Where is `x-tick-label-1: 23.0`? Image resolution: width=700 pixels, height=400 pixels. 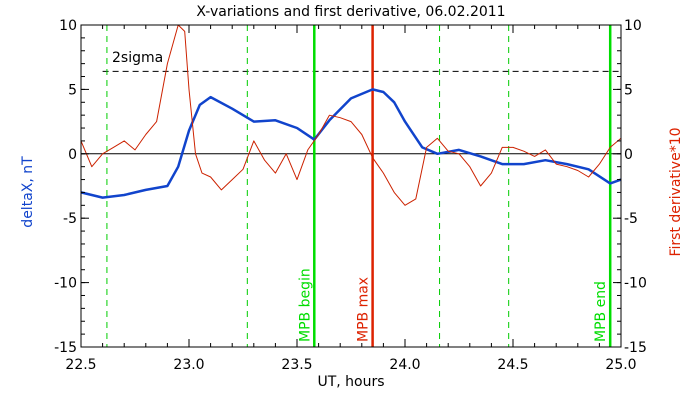
x-tick-label-1: 23.0 is located at coordinates (188, 365).